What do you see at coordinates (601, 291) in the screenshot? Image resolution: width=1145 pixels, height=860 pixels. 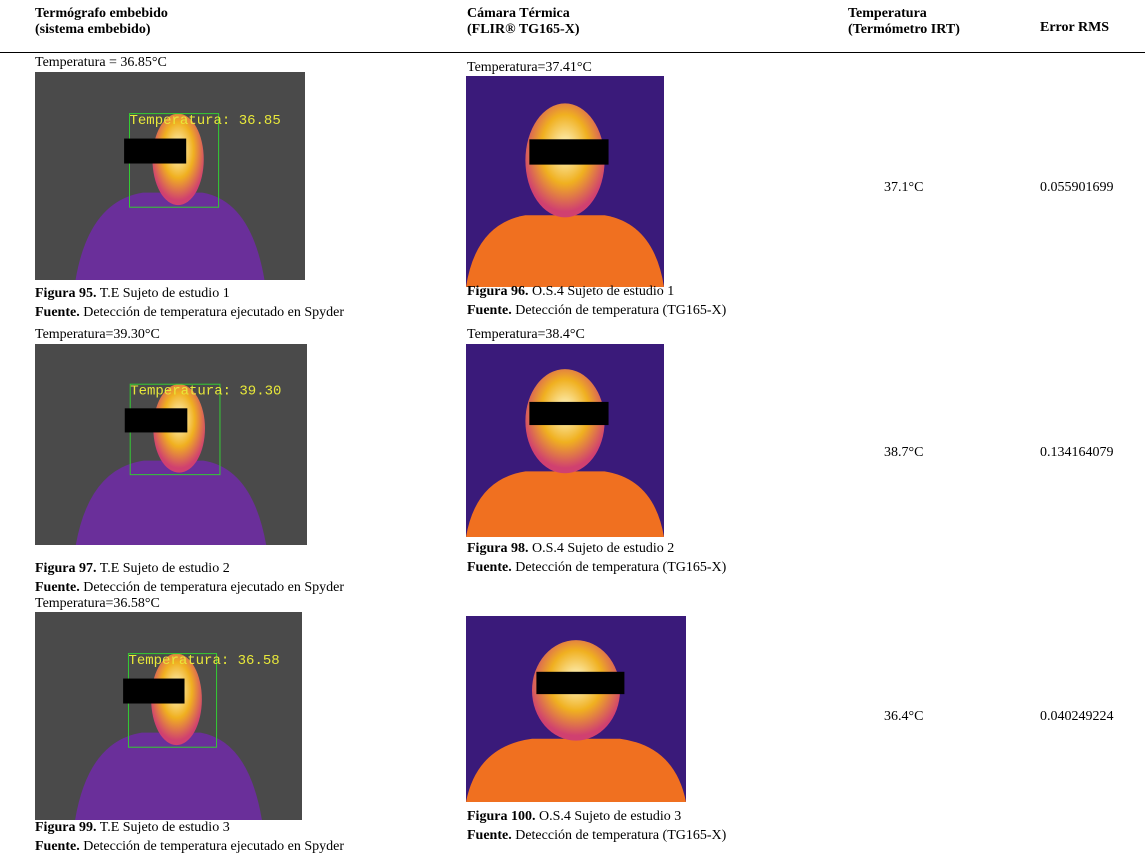 I see `figure-text: O.S.4 Sujeto de estudio 1` at bounding box center [601, 291].